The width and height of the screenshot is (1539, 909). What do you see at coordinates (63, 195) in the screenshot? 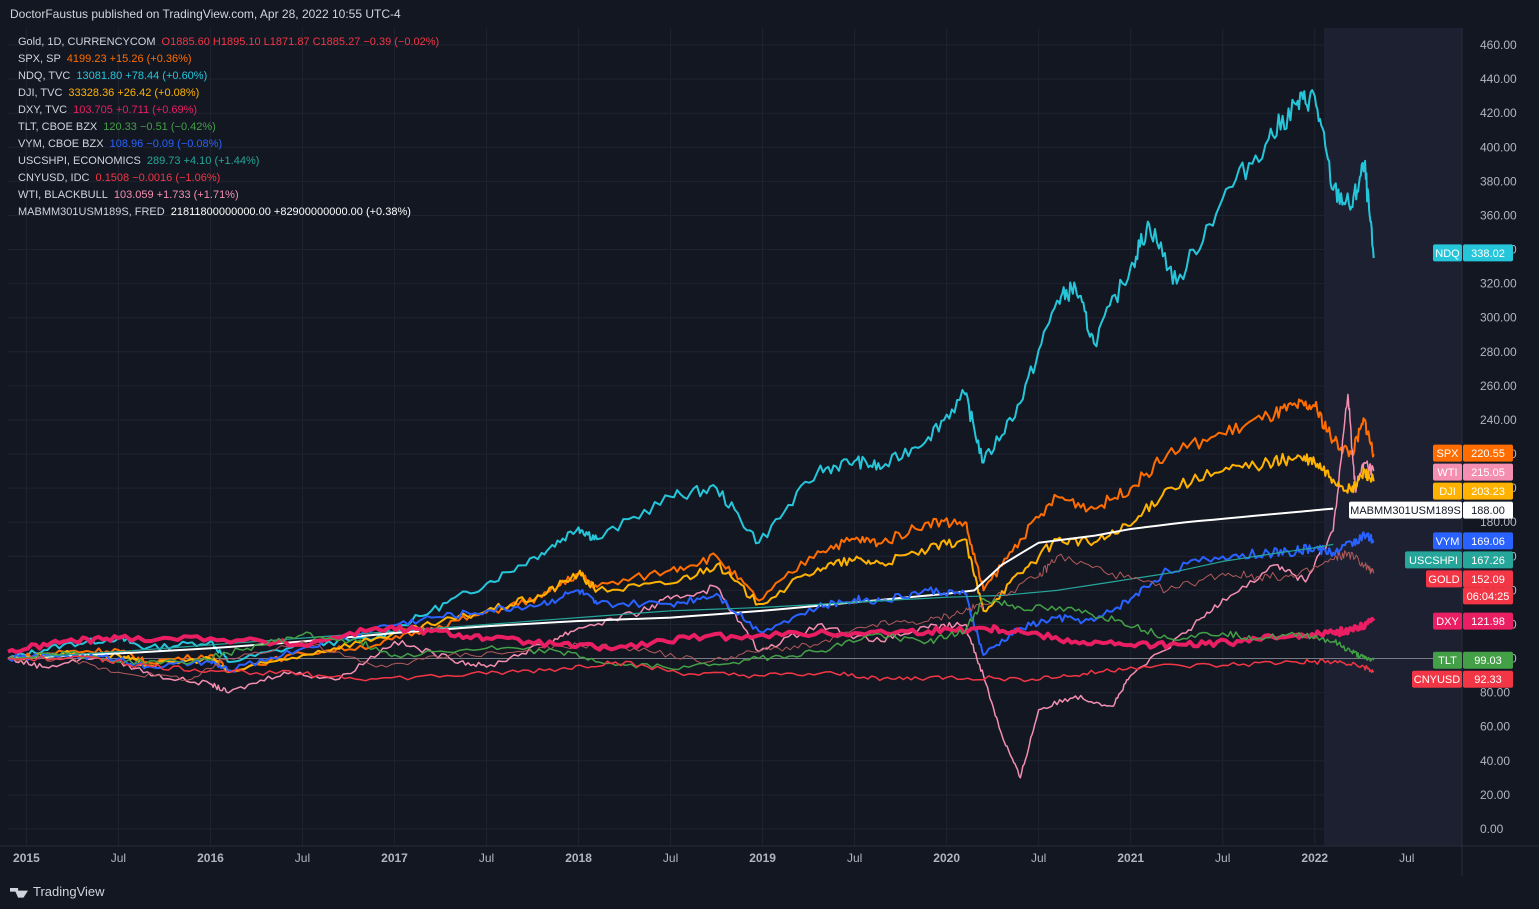
I see `legend-series-name: WTI, BLACKBULL` at bounding box center [63, 195].